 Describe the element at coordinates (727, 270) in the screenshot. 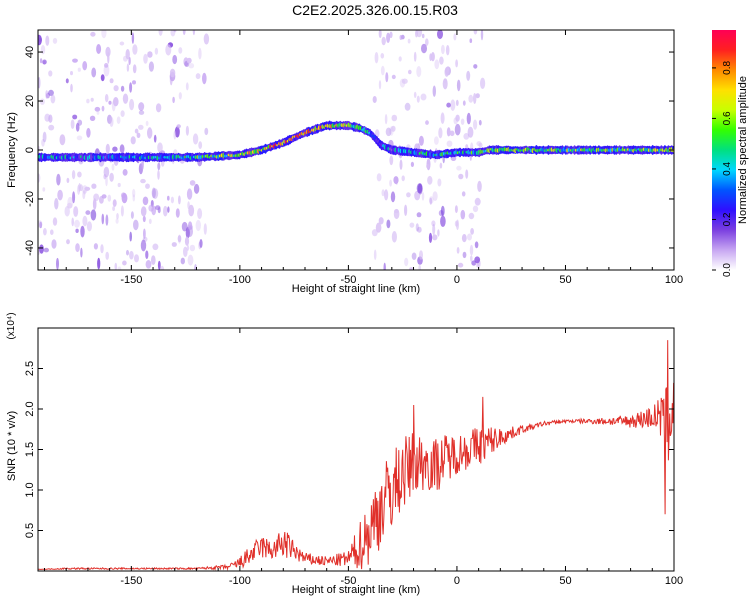

I see `colorbar-tick-label: 0.0` at that location.